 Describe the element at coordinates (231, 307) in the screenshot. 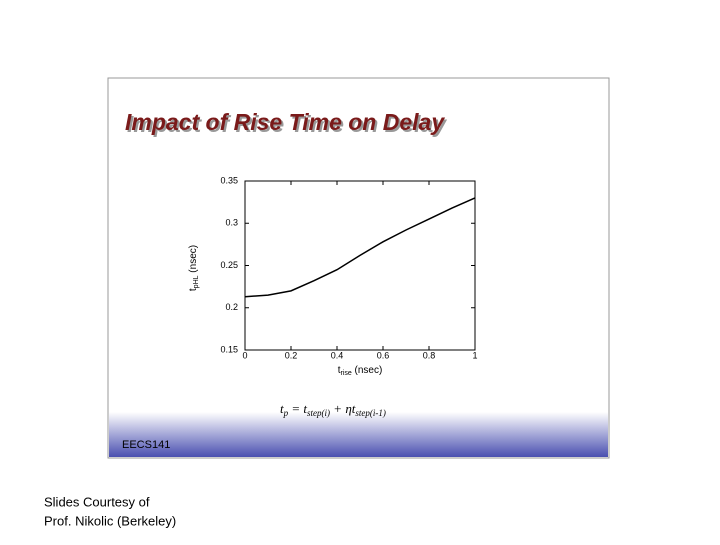

I see `y-tick-label: 0.2` at that location.